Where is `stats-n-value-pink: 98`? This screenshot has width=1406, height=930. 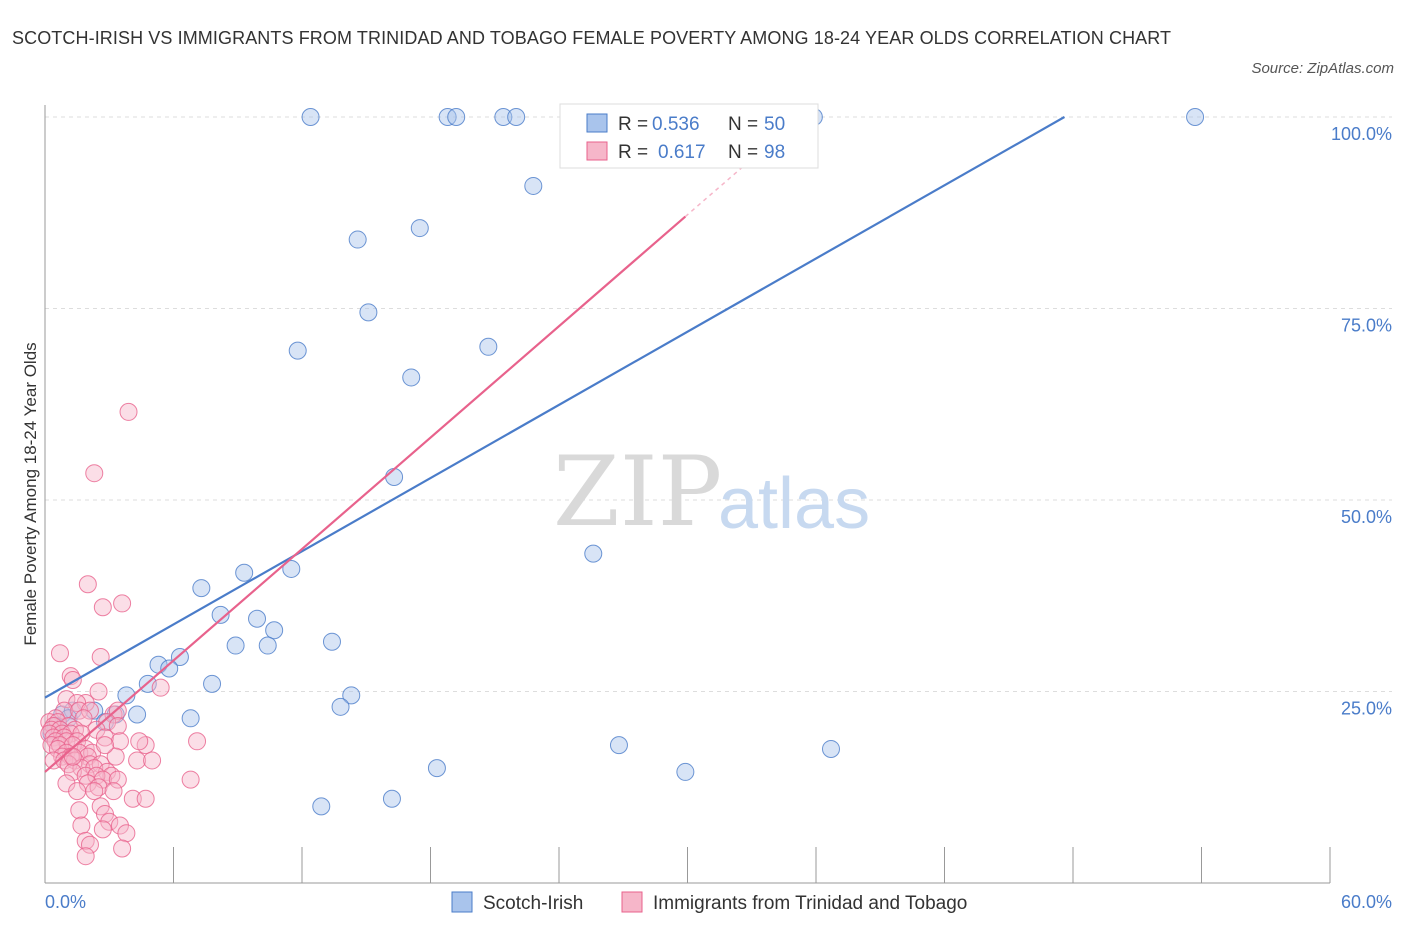 stats-n-value-pink: 98 is located at coordinates (774, 152).